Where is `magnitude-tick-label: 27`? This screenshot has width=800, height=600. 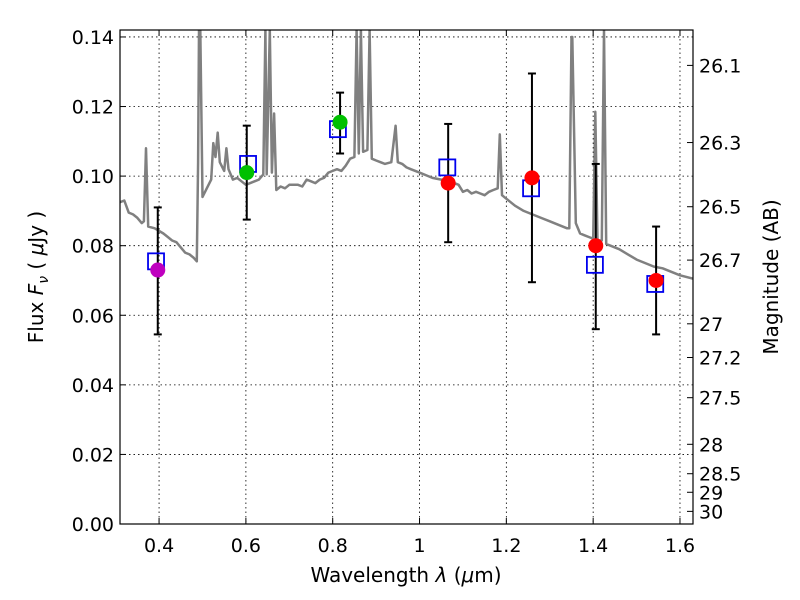 magnitude-tick-label: 27 is located at coordinates (711, 325).